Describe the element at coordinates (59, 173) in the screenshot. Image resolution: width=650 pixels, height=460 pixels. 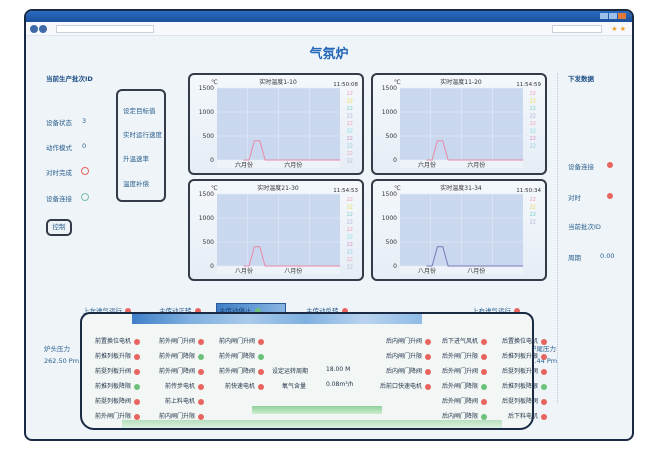
I see `sync-done-label: 对时完成` at that location.